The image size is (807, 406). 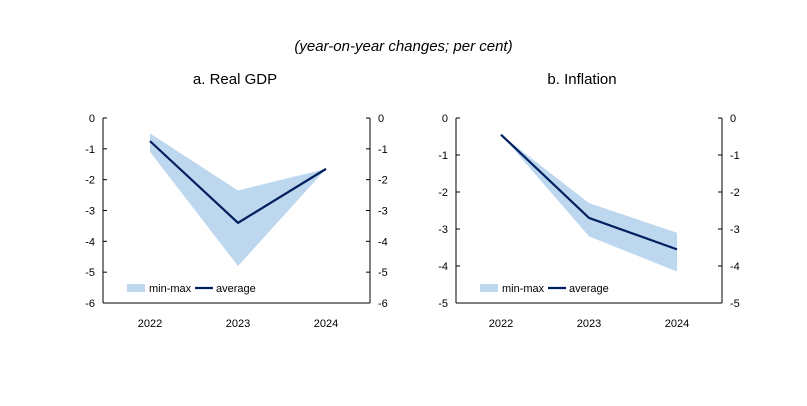 I want to click on inflation-left-tick-label: -1, so click(x=443, y=156).